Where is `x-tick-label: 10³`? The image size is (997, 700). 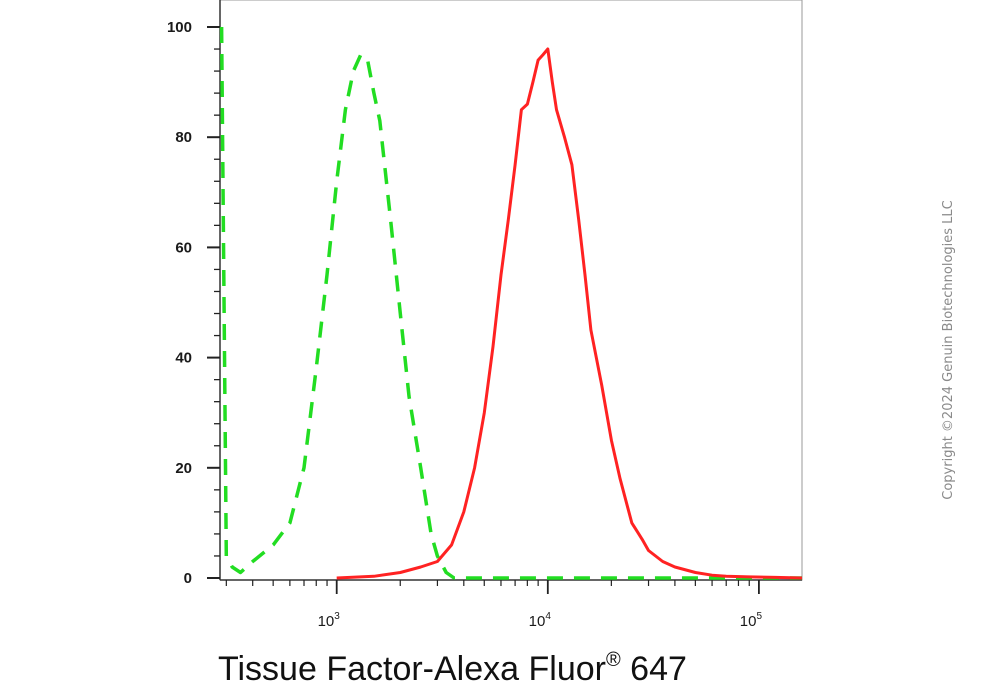 x-tick-label: 10³ is located at coordinates (329, 620).